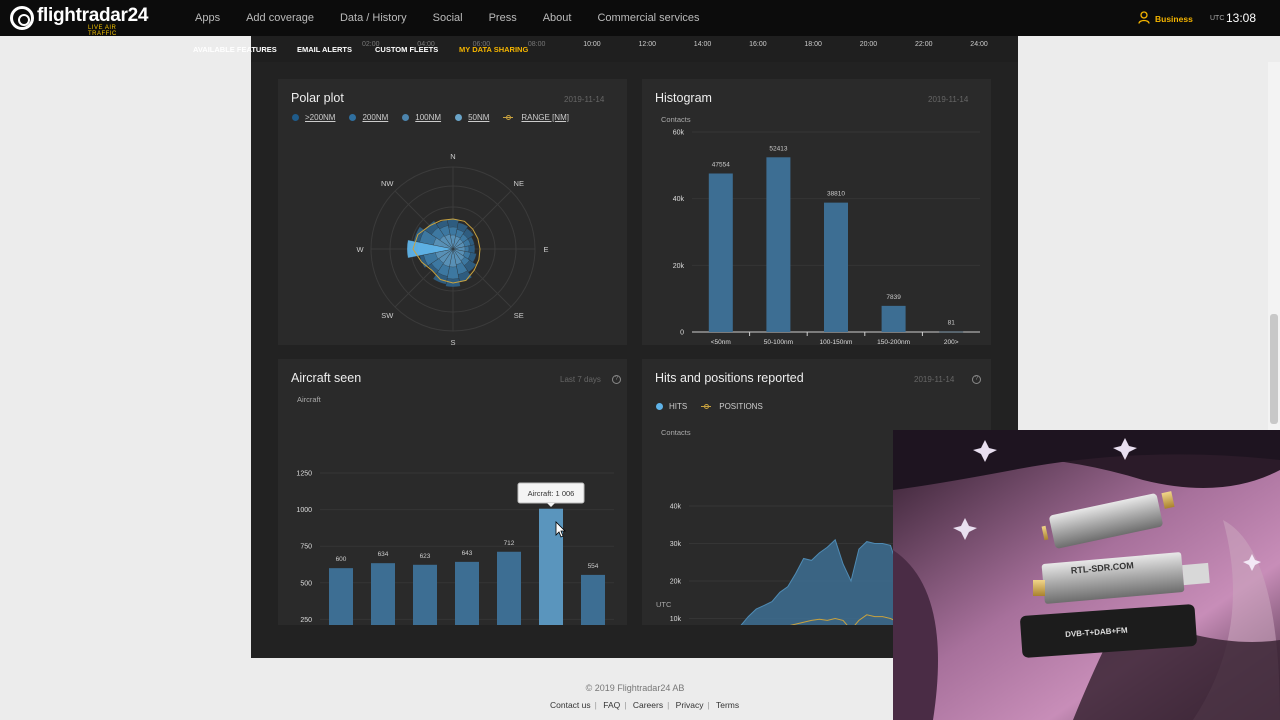 The width and height of the screenshot is (1280, 720). Describe the element at coordinates (479, 117) in the screenshot. I see `legend-50nm: 50NM` at that location.